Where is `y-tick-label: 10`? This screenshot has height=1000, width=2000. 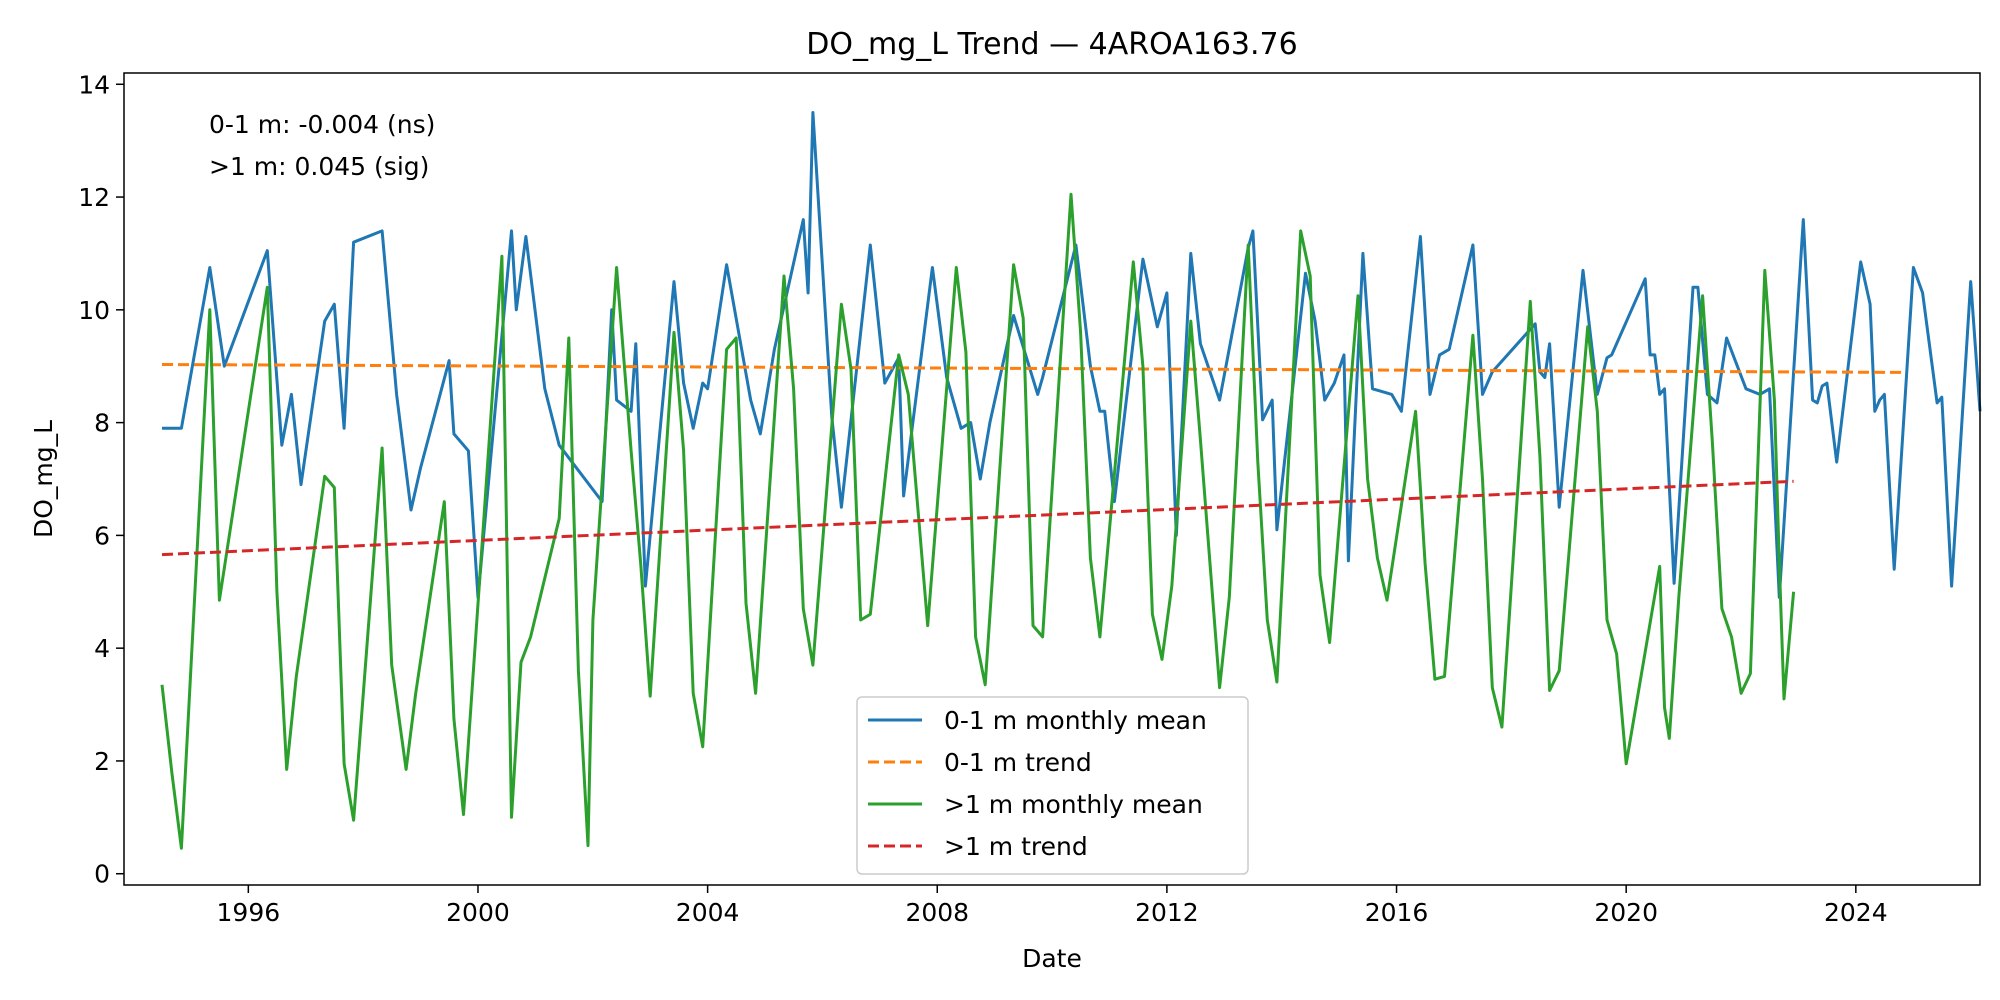 y-tick-label: 10 is located at coordinates (94, 310).